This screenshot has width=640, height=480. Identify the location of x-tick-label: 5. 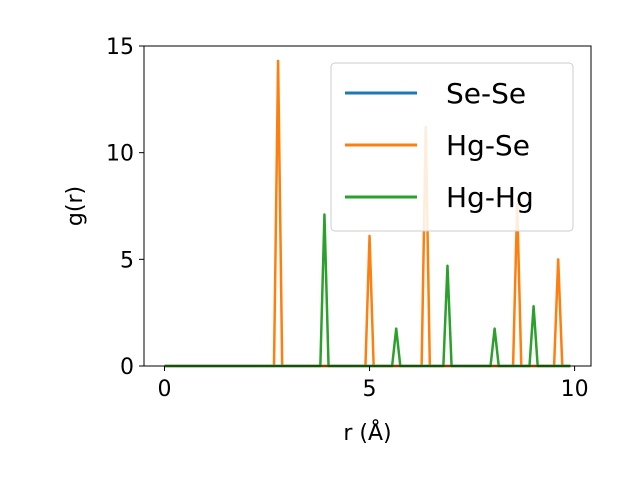
(370, 389).